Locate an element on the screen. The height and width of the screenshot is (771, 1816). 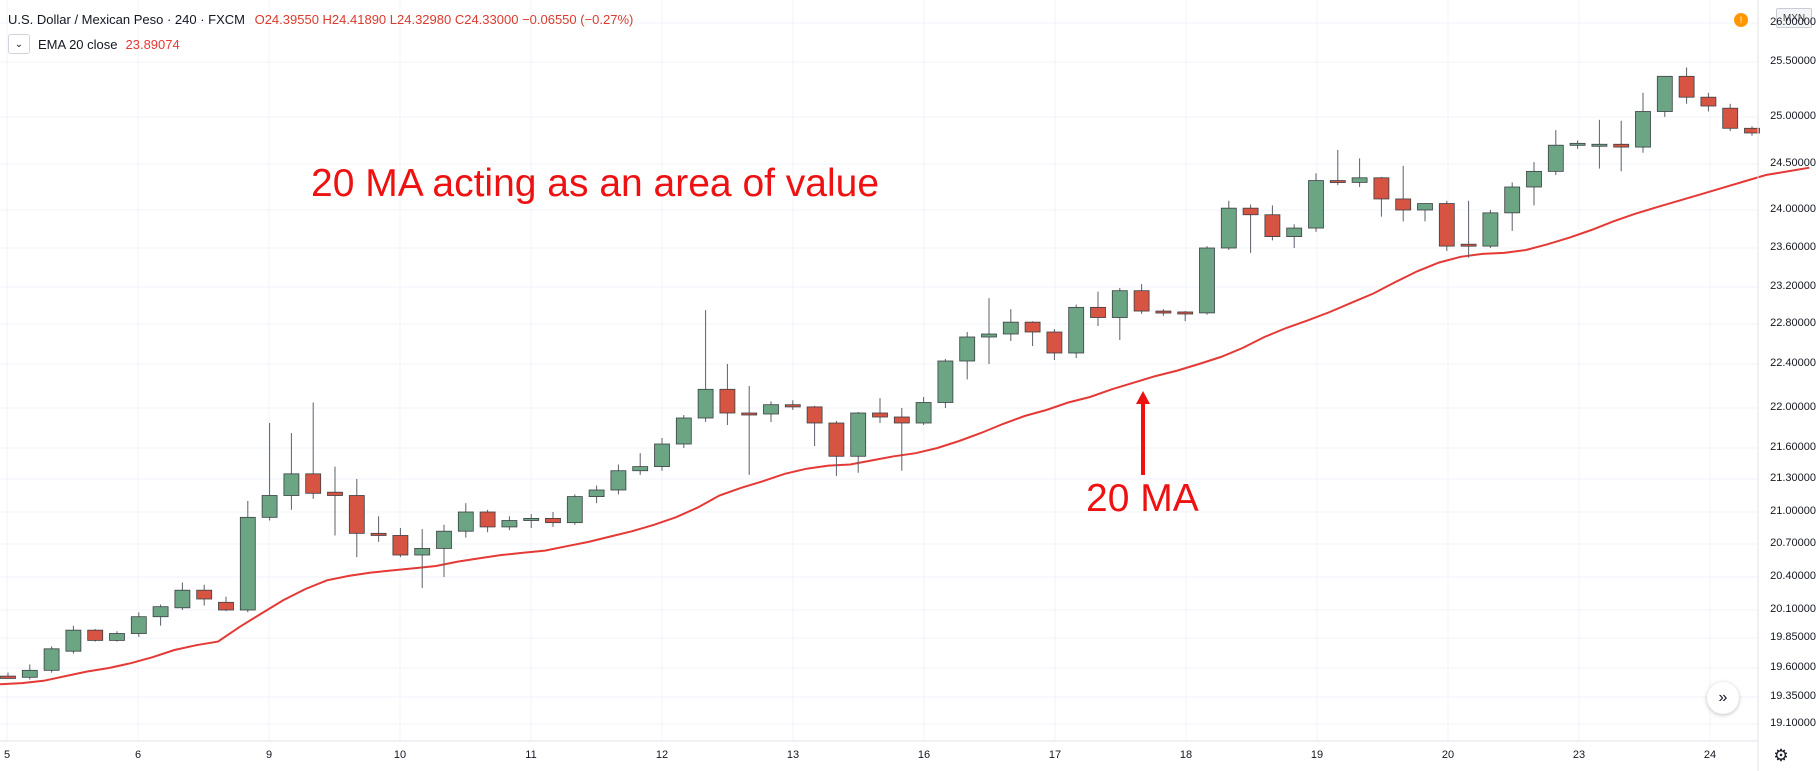
price-axis-label: 24.00000 is located at coordinates (1793, 209).